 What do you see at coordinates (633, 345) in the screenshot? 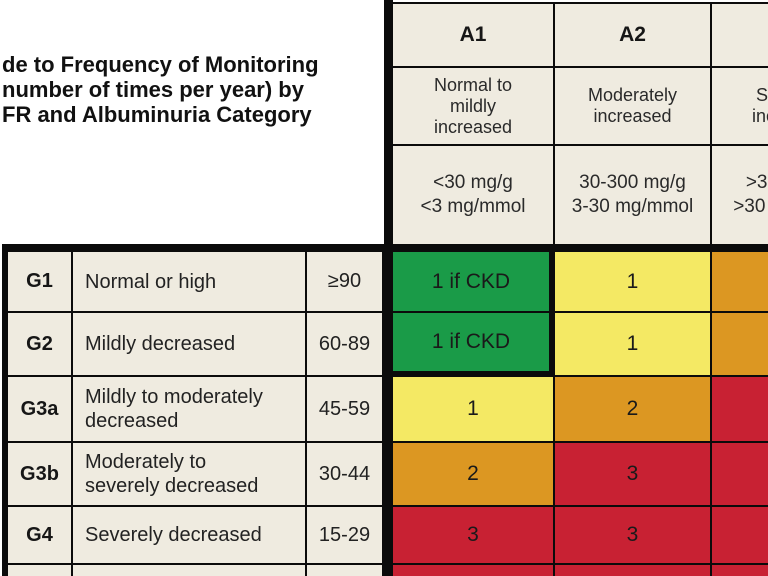
I see `cell-g2-a2: 1` at bounding box center [633, 345].